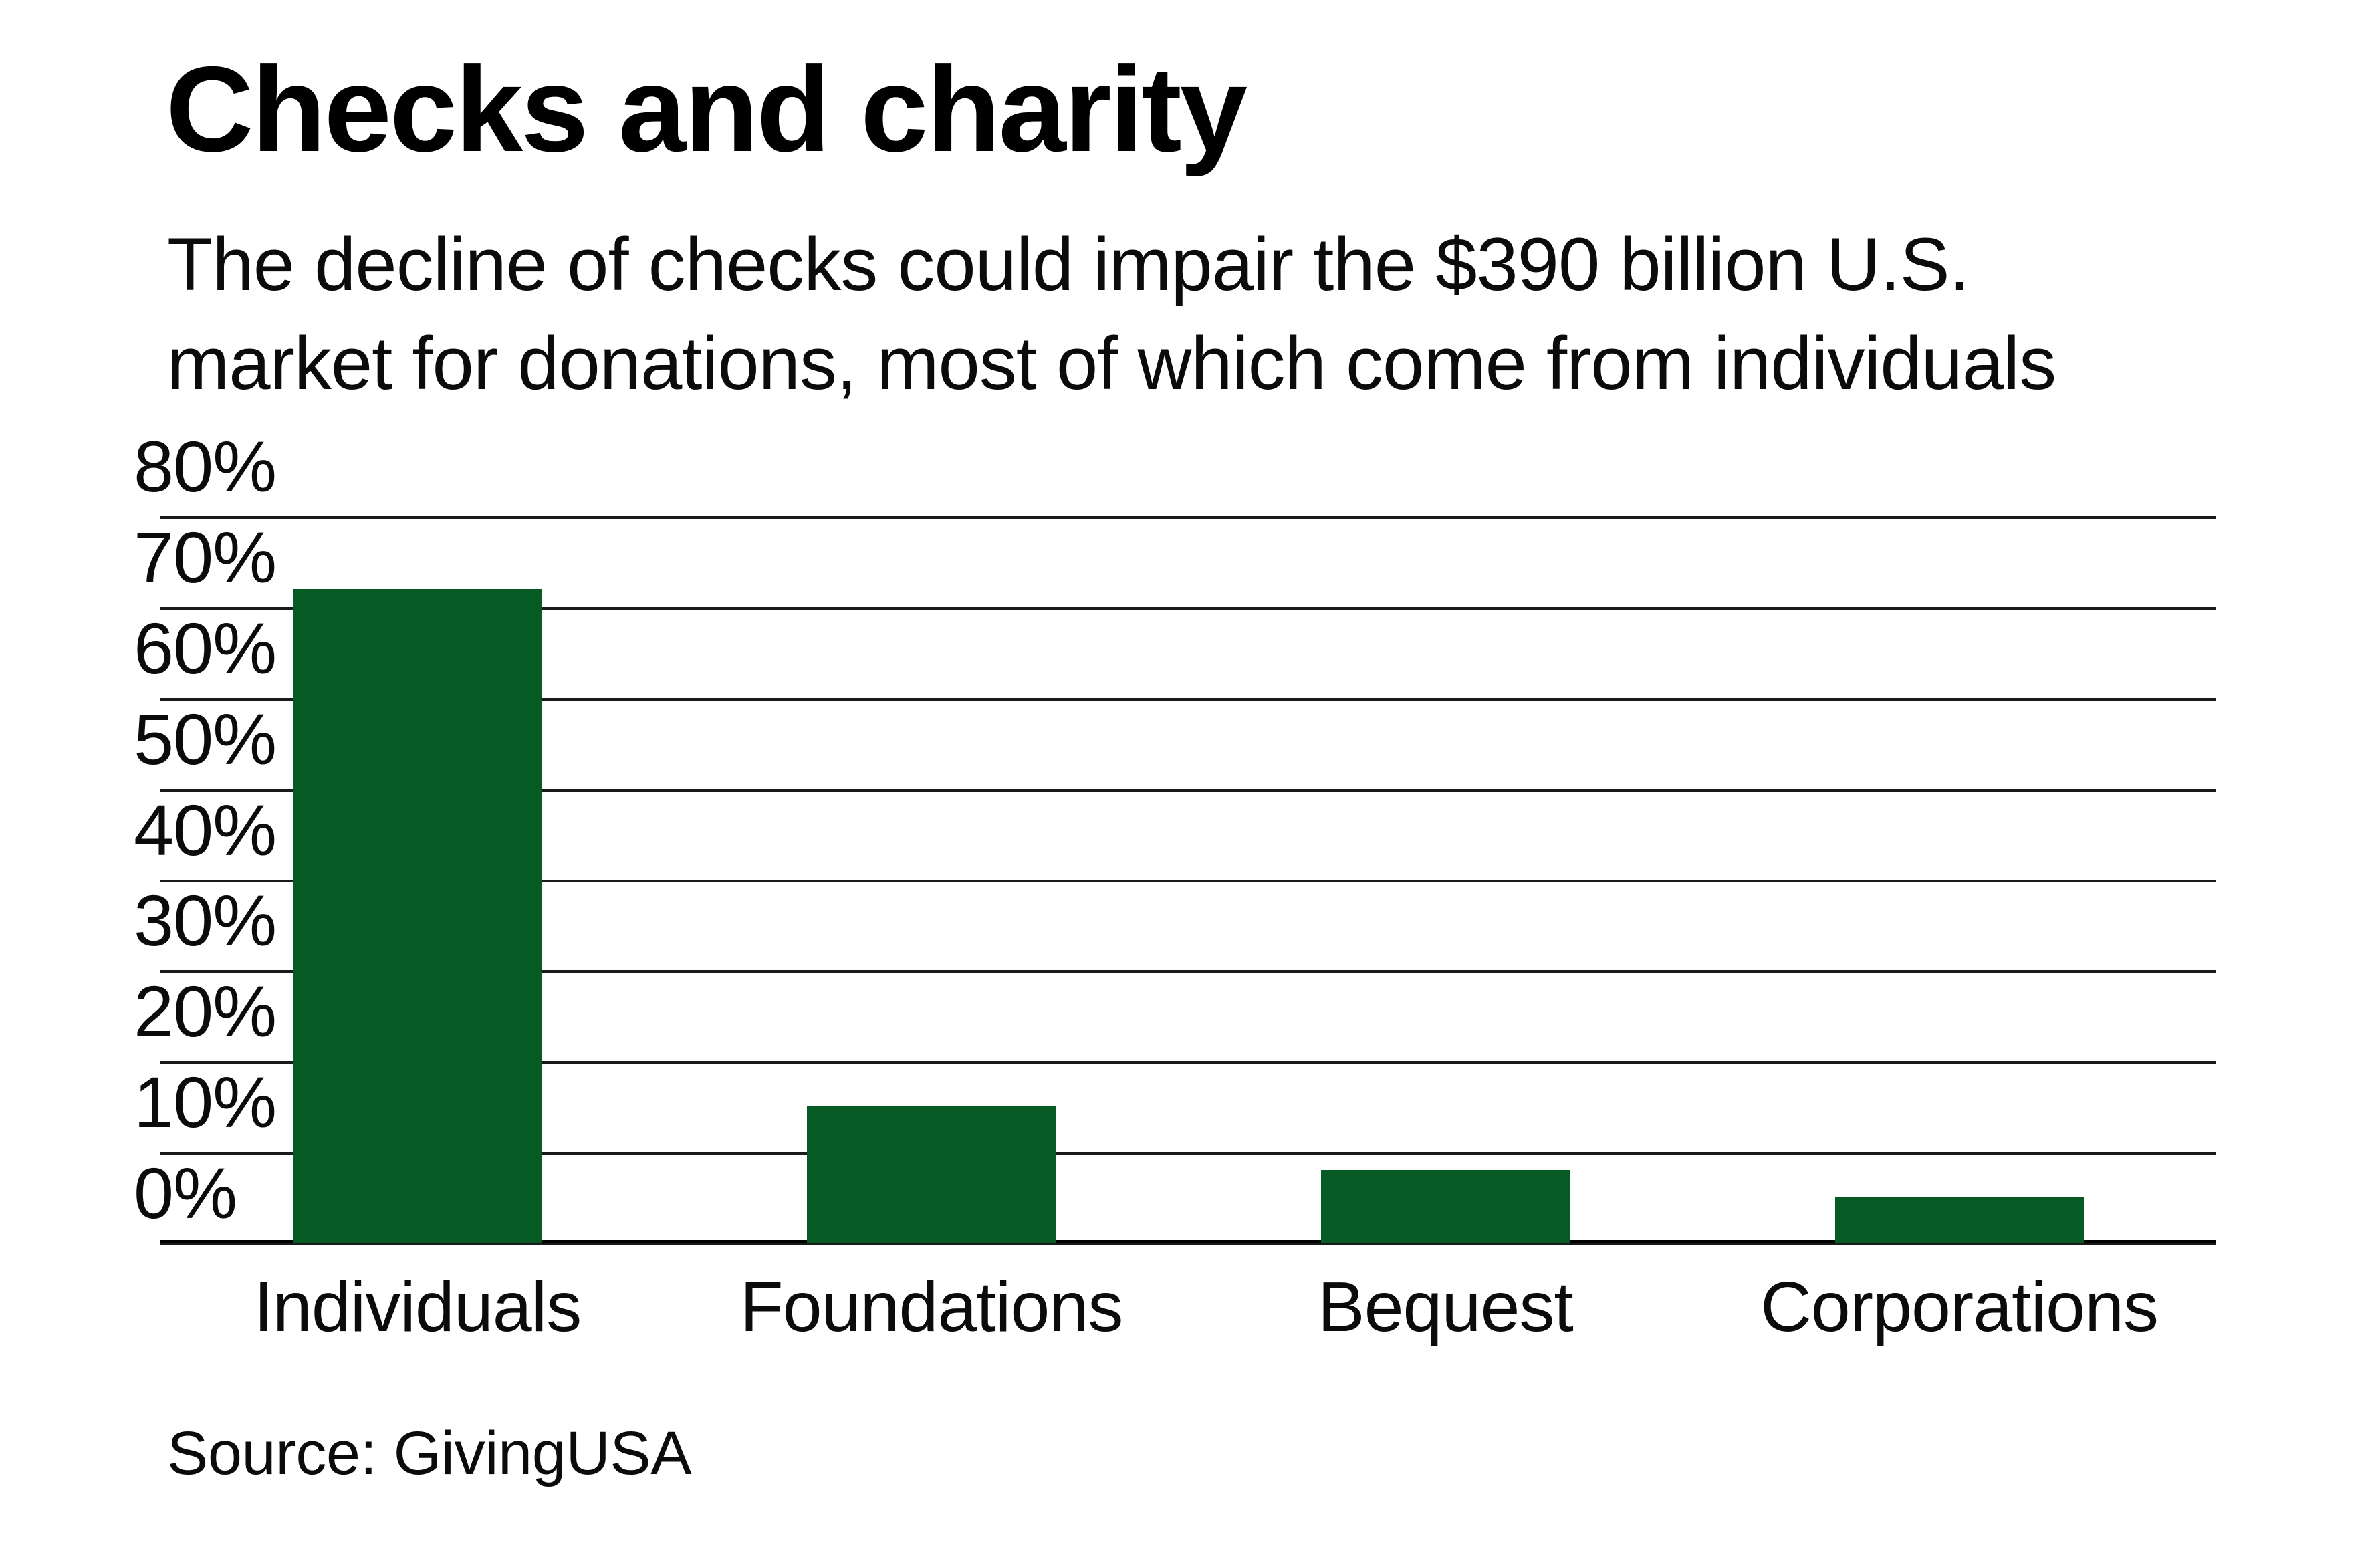 This screenshot has width=2380, height=1551. Describe the element at coordinates (1959, 1307) in the screenshot. I see `x-axis-tick-label: Corporations` at that location.